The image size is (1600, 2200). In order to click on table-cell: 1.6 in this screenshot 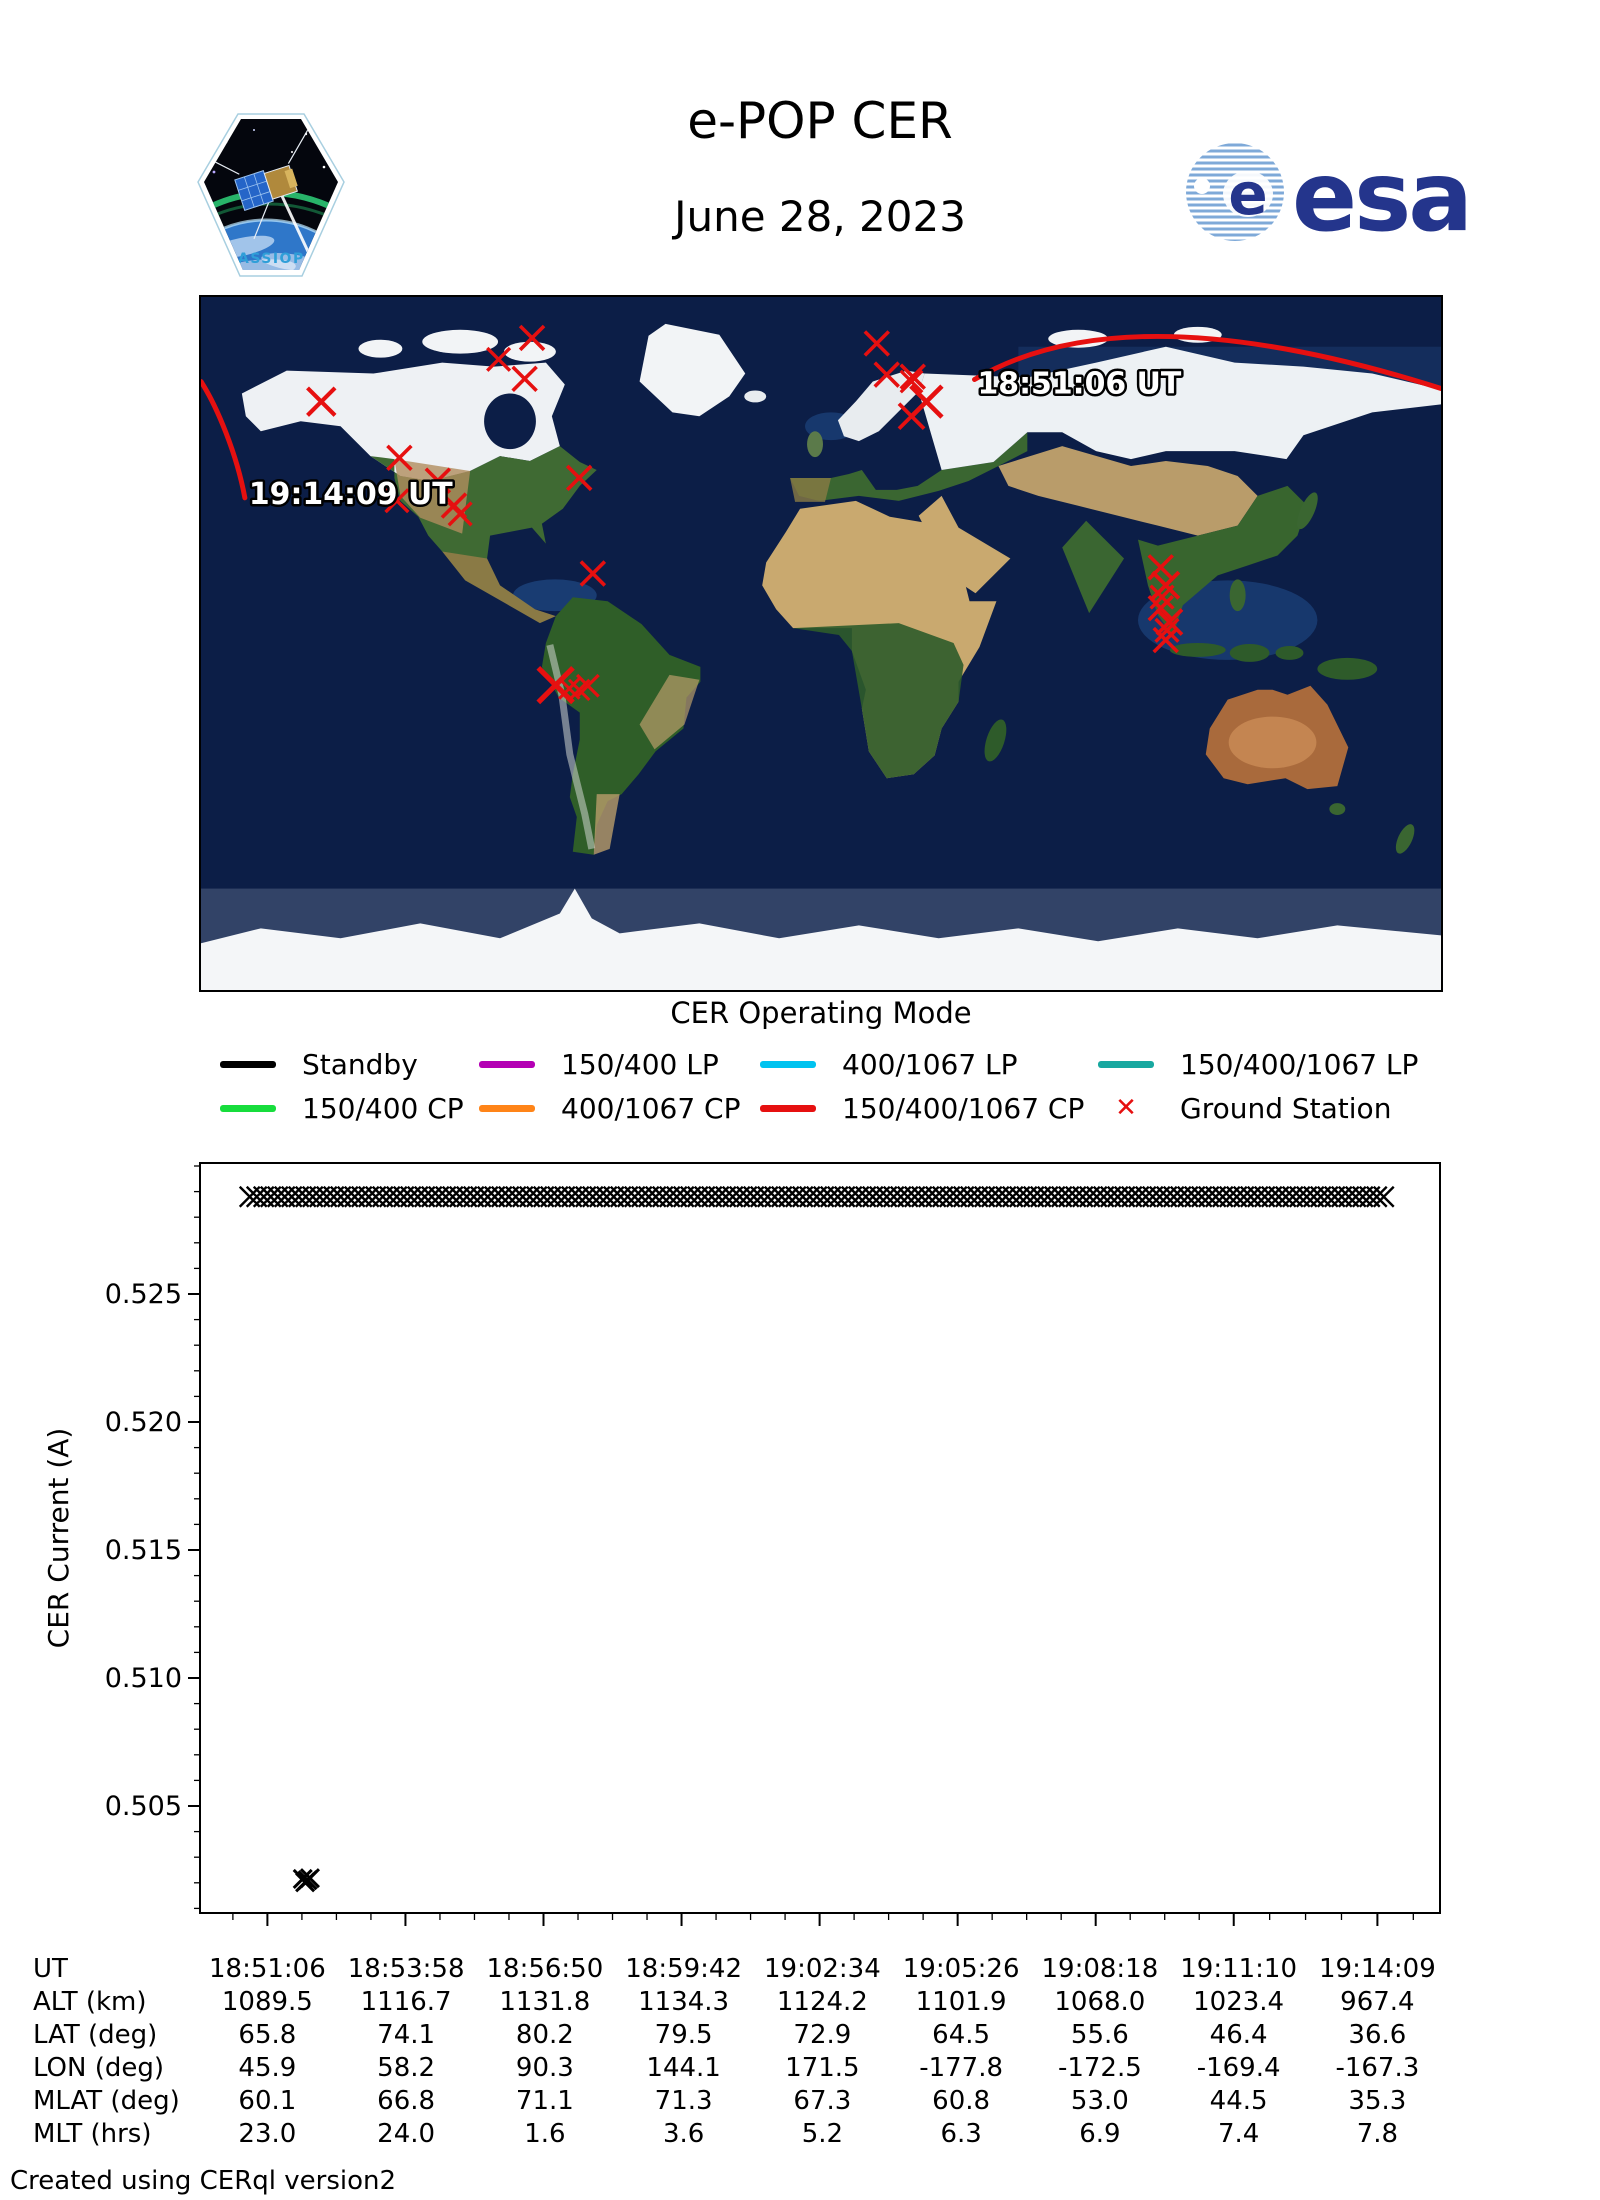, I will do `click(545, 2133)`.